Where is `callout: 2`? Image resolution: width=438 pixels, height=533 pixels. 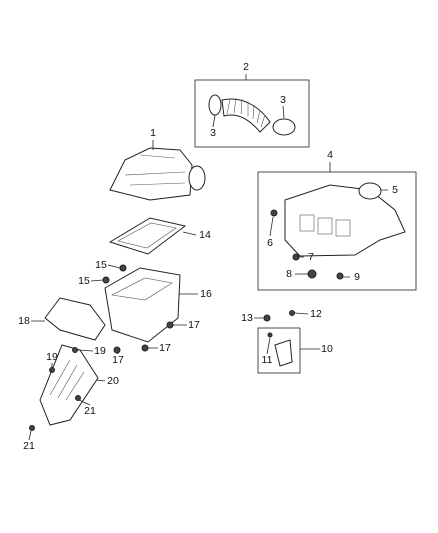
callout: 2 is located at coordinates (246, 67).